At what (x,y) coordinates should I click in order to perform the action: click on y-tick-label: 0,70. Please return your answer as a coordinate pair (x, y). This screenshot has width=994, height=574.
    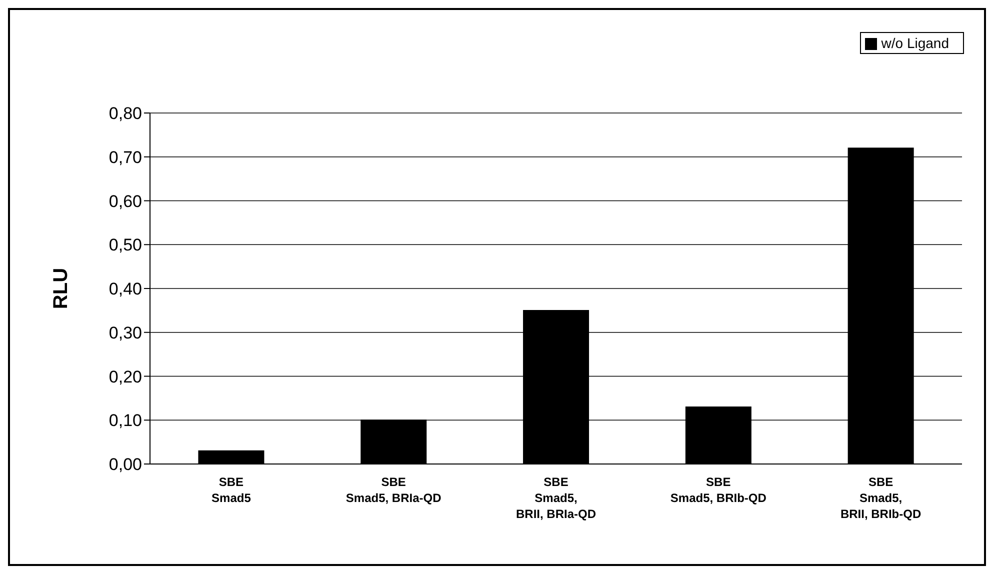
    Looking at the image, I should click on (125, 157).